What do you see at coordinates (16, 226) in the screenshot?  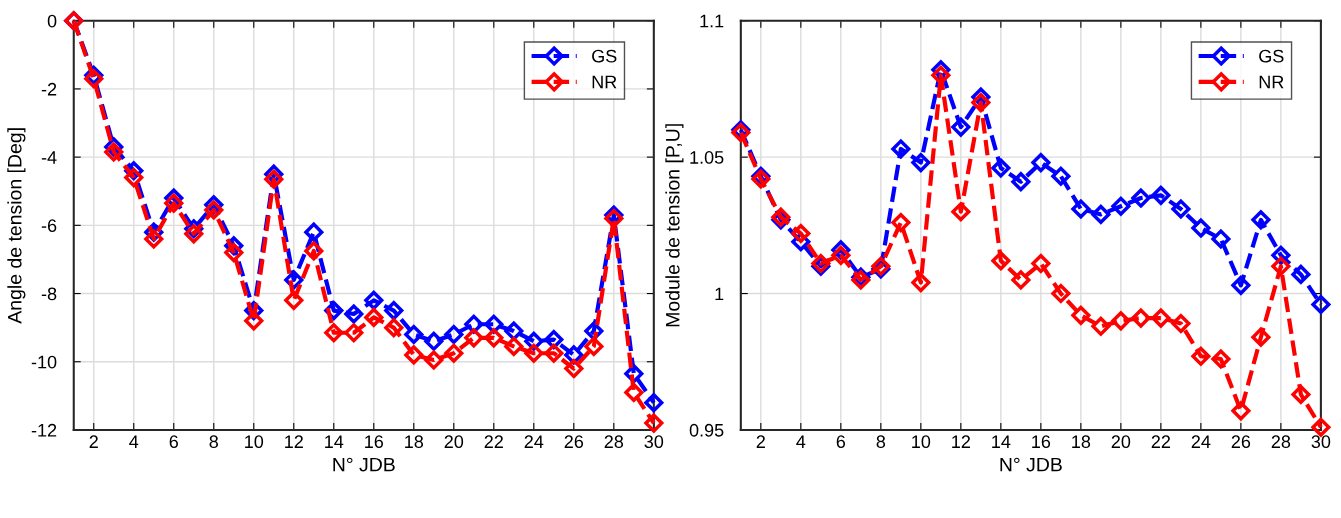 I see `y-axis-title: Angle de tension [Deg]` at bounding box center [16, 226].